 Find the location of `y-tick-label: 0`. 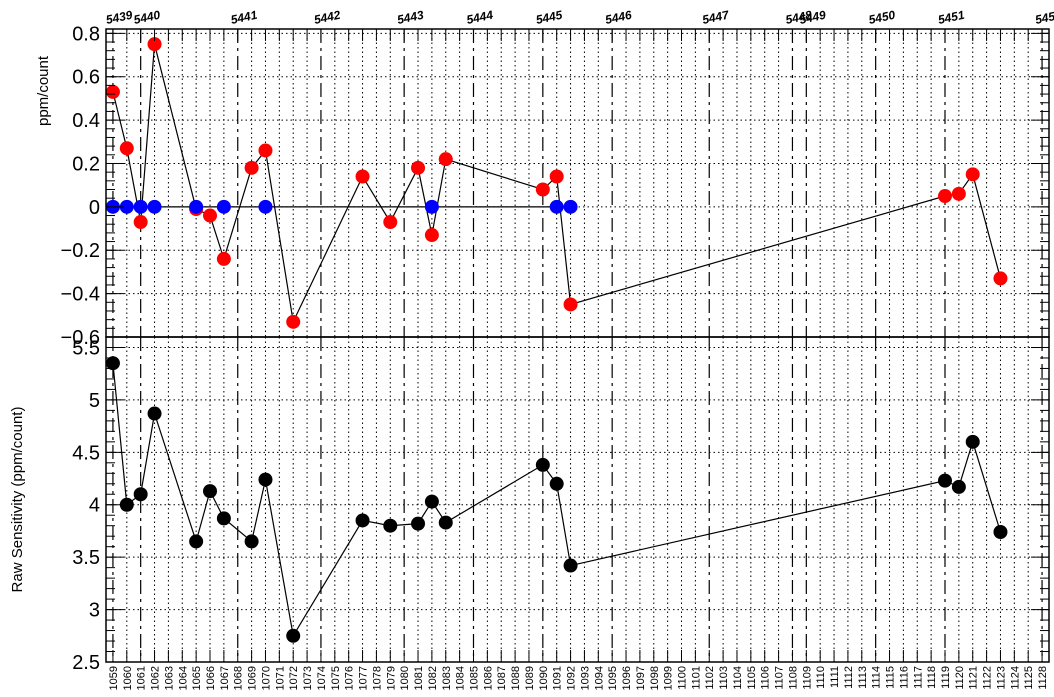

y-tick-label: 0 is located at coordinates (94, 208).